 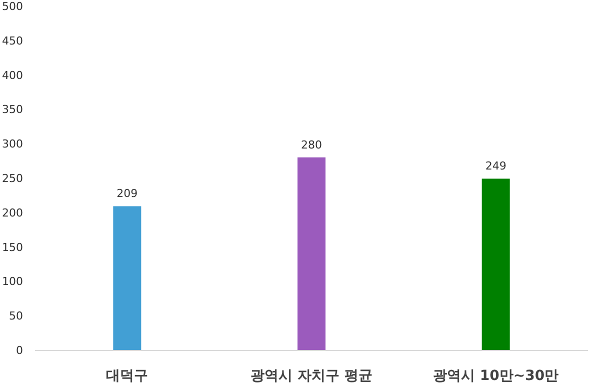 What do you see at coordinates (12, 281) in the screenshot?
I see `y-tick-label: 100` at bounding box center [12, 281].